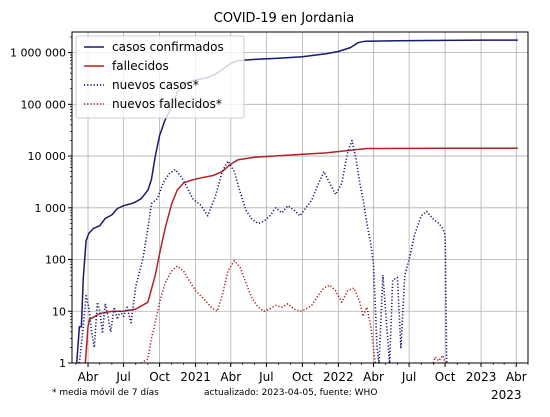 The width and height of the screenshot is (550, 417). I want to click on x-tick-label-8: Abr, so click(373, 377).